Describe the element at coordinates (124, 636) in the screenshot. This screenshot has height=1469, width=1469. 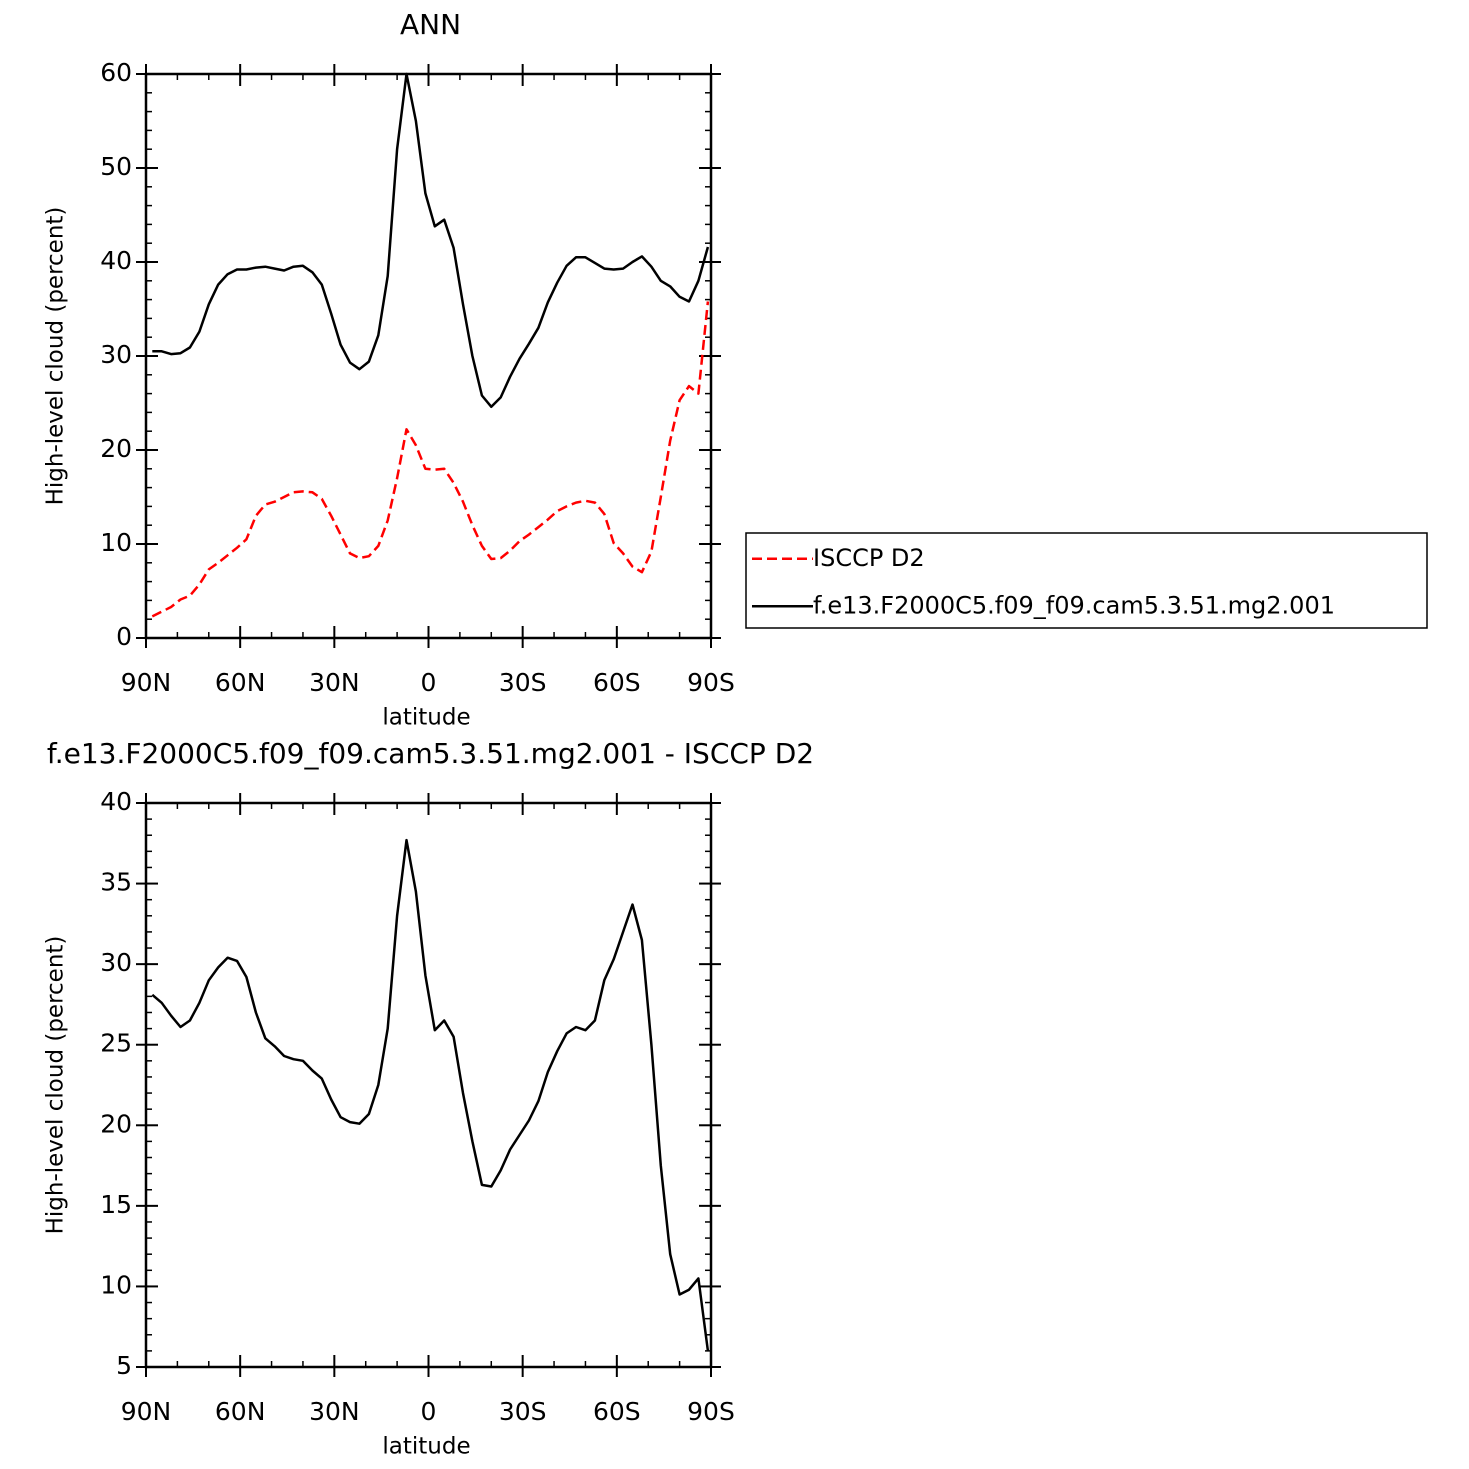
I see `y-tick-label: 0` at that location.